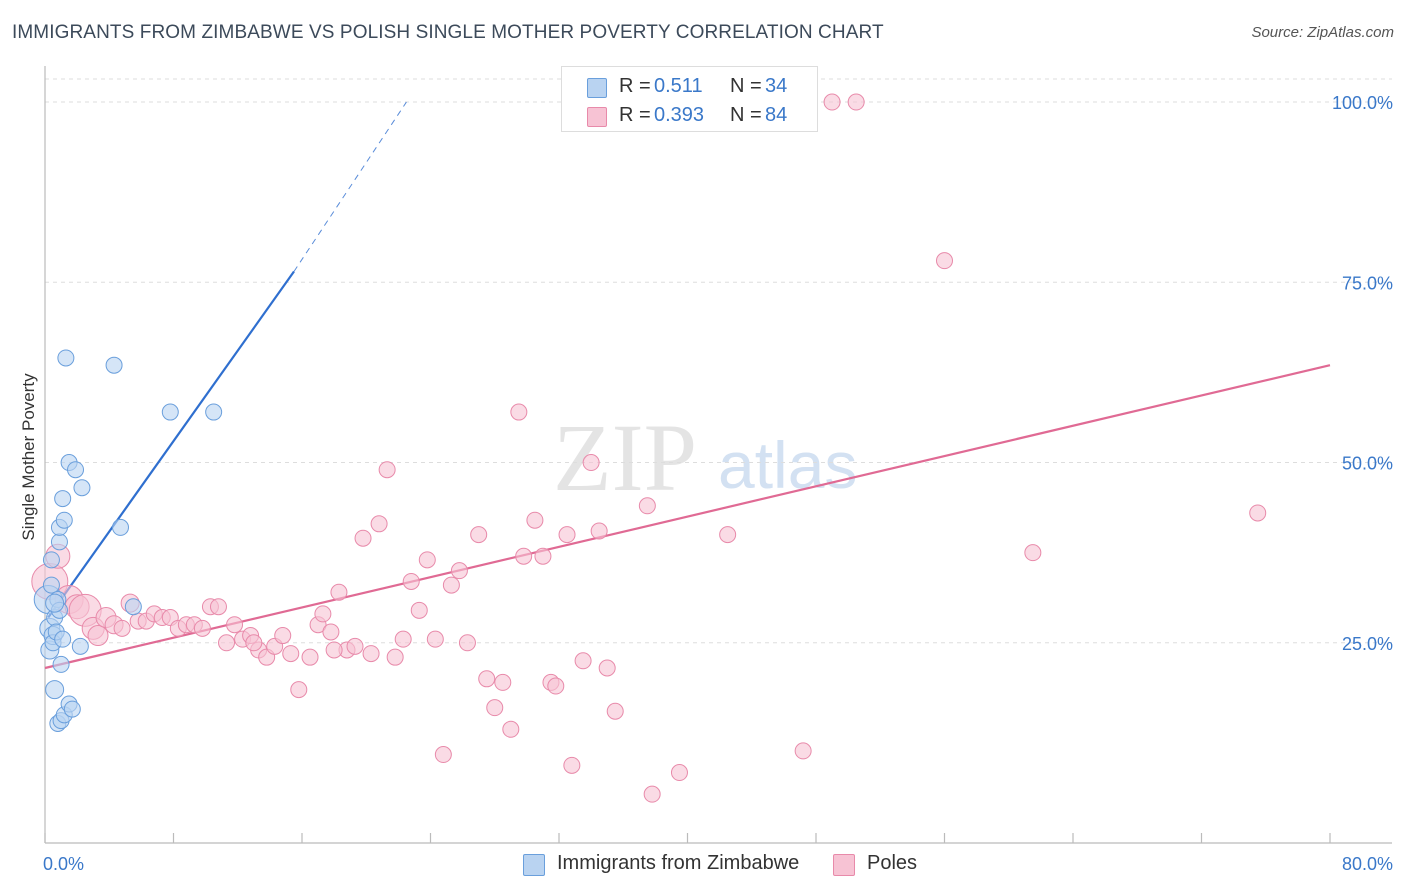 This screenshot has height=892, width=1406. I want to click on watermark-zip: ZIP, so click(625, 457).